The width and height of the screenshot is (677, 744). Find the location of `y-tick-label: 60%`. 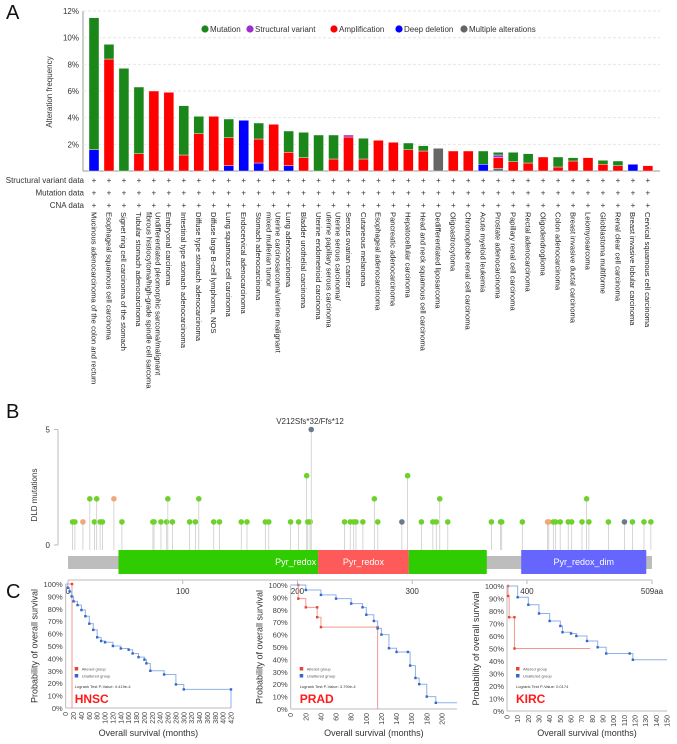

y-tick-label: 60% is located at coordinates (496, 636).